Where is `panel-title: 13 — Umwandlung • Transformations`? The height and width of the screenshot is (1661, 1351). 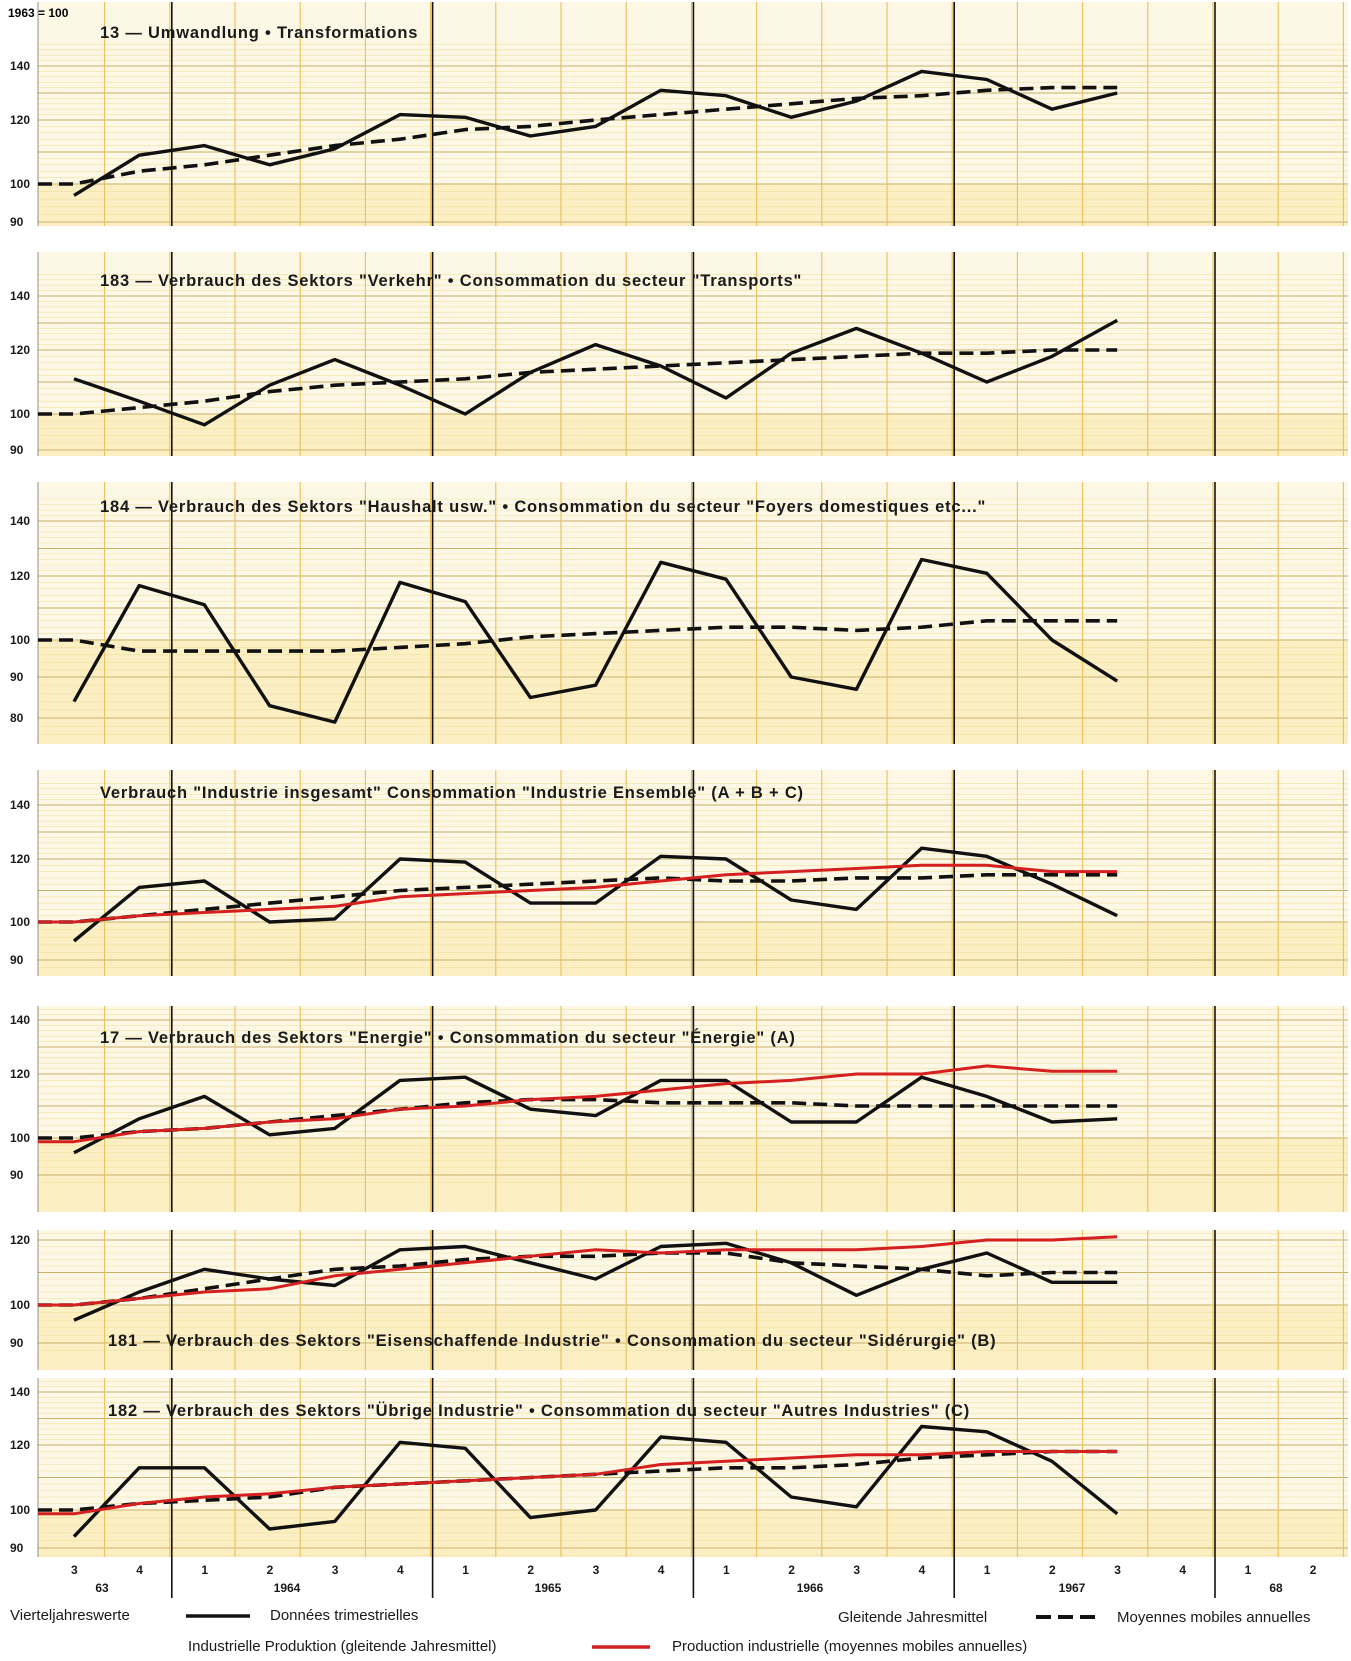 panel-title: 13 — Umwandlung • Transformations is located at coordinates (259, 33).